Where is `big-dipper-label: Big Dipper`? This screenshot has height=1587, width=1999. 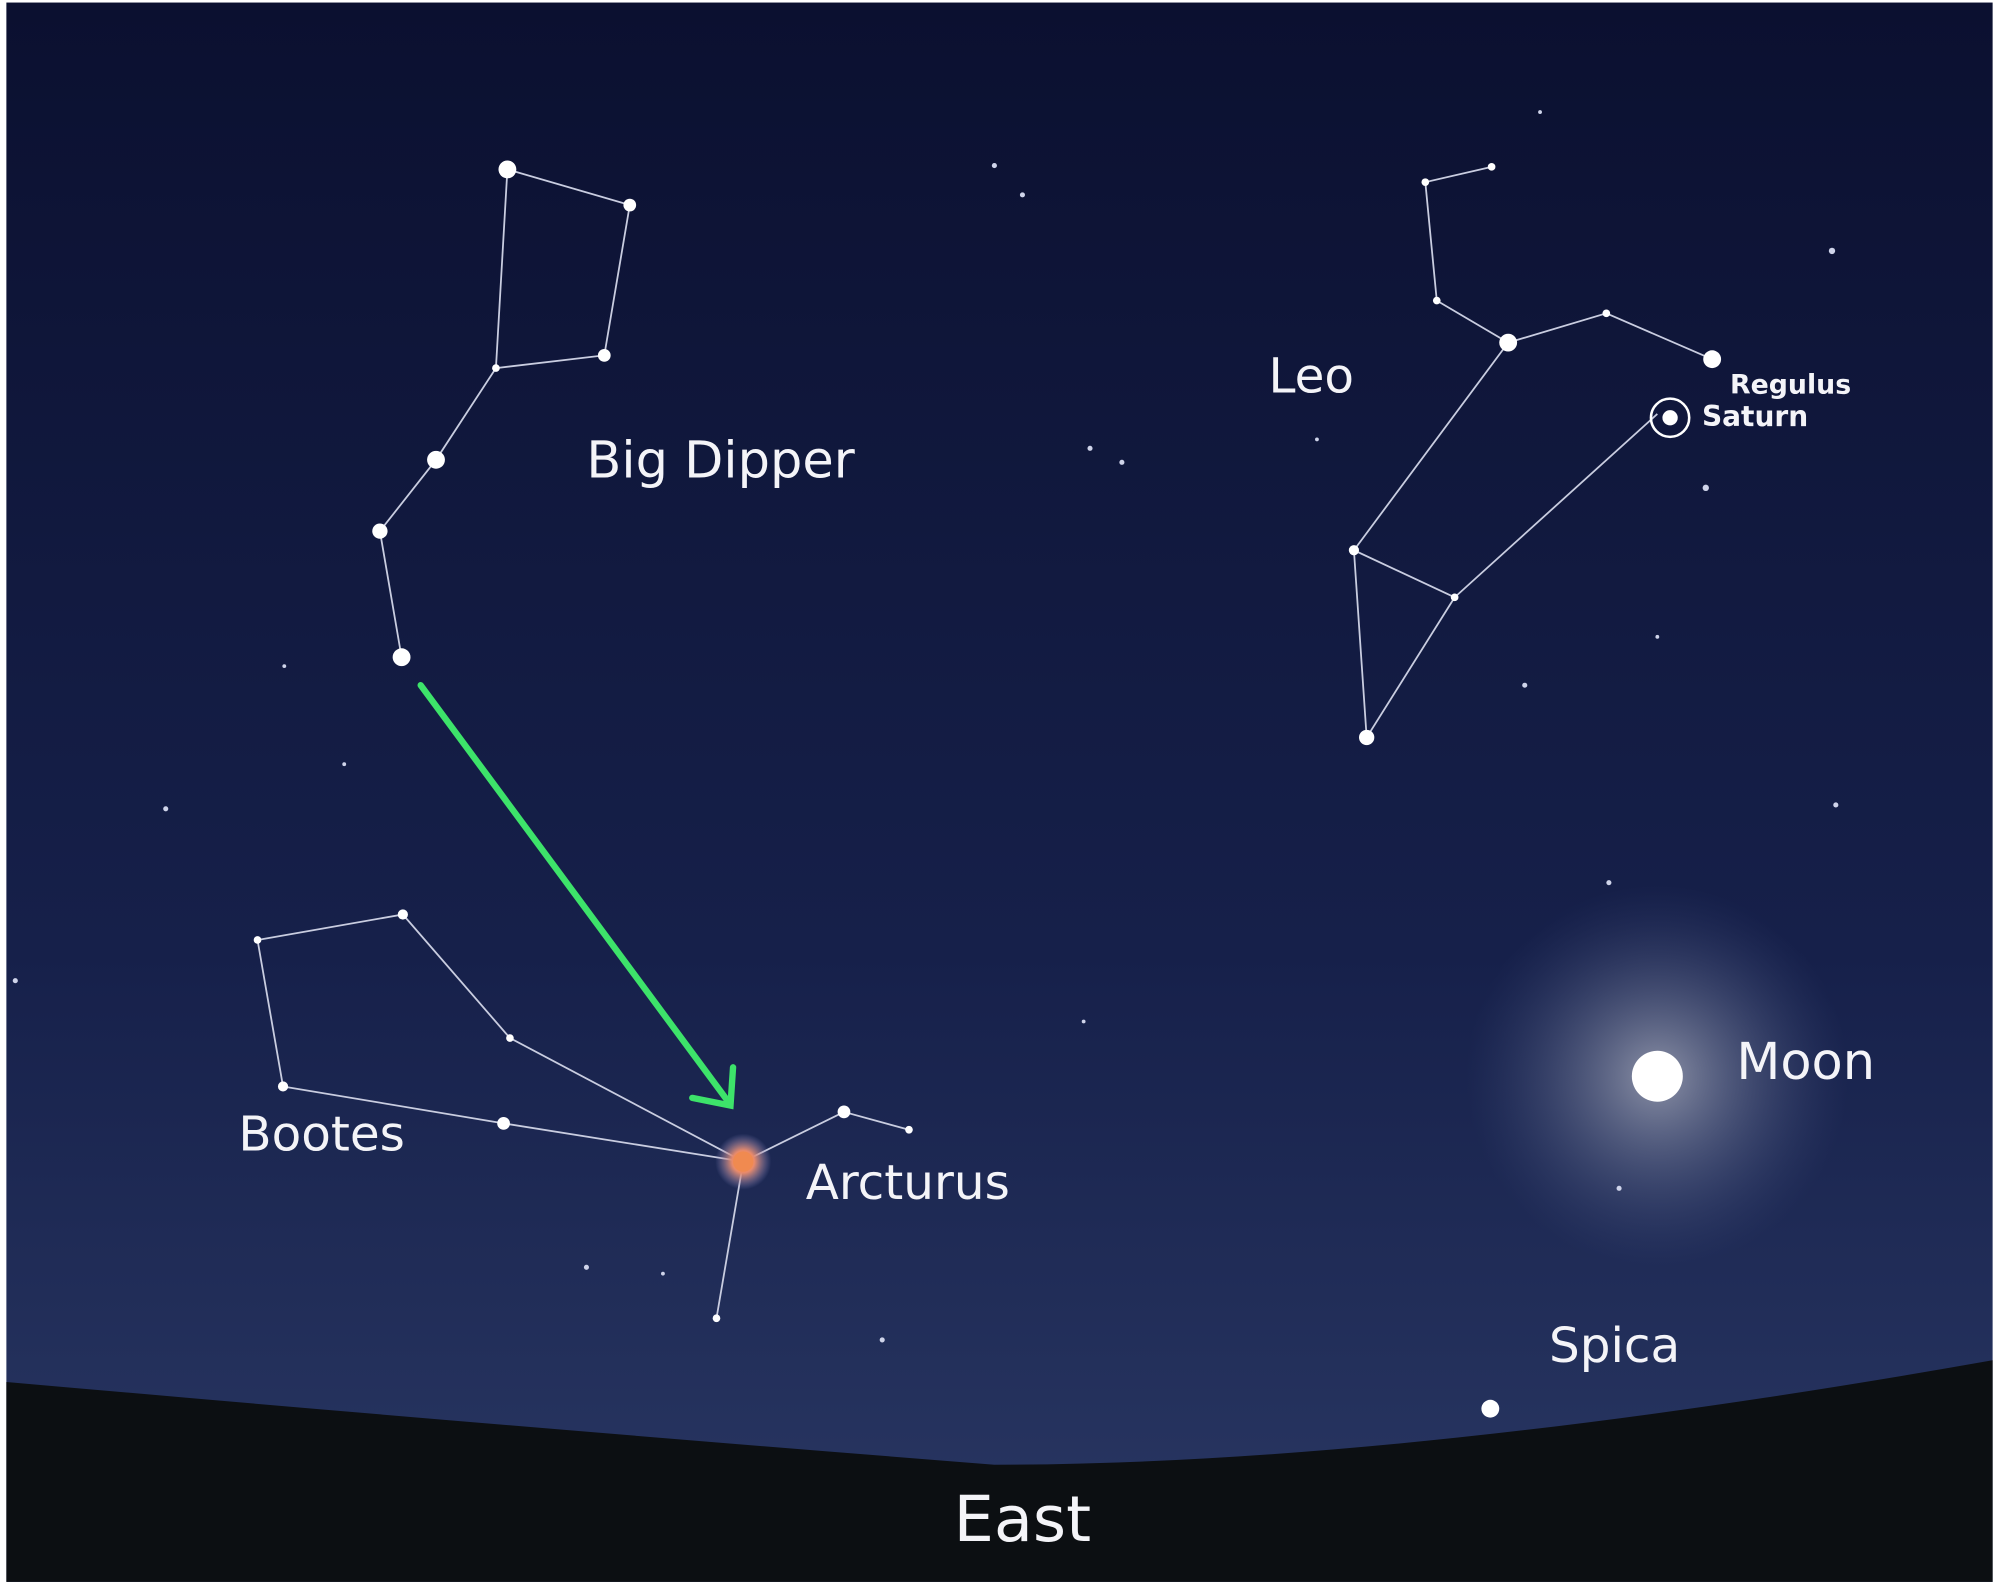
big-dipper-label: Big Dipper is located at coordinates (720, 461).